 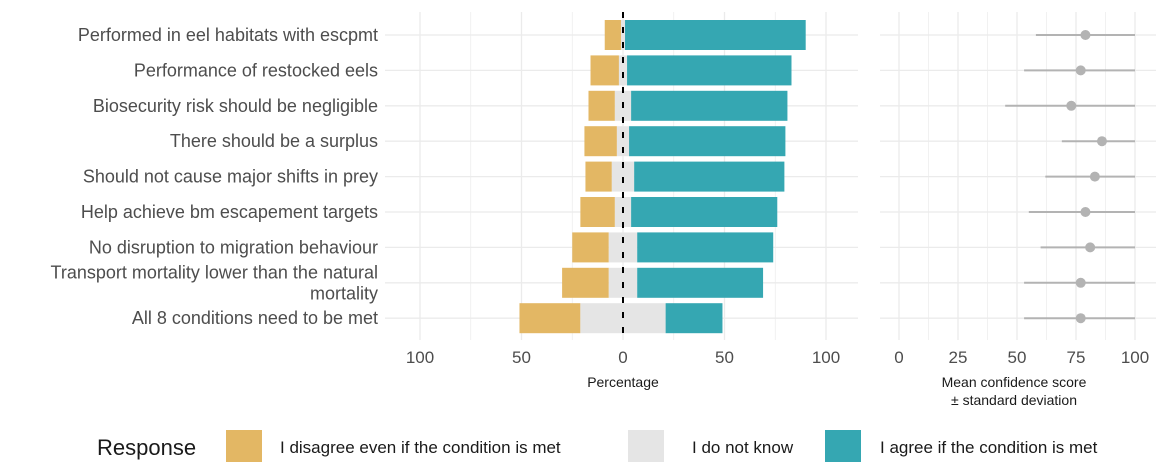 What do you see at coordinates (1135, 357) in the screenshot?
I see `right-x-tick-label: 100` at bounding box center [1135, 357].